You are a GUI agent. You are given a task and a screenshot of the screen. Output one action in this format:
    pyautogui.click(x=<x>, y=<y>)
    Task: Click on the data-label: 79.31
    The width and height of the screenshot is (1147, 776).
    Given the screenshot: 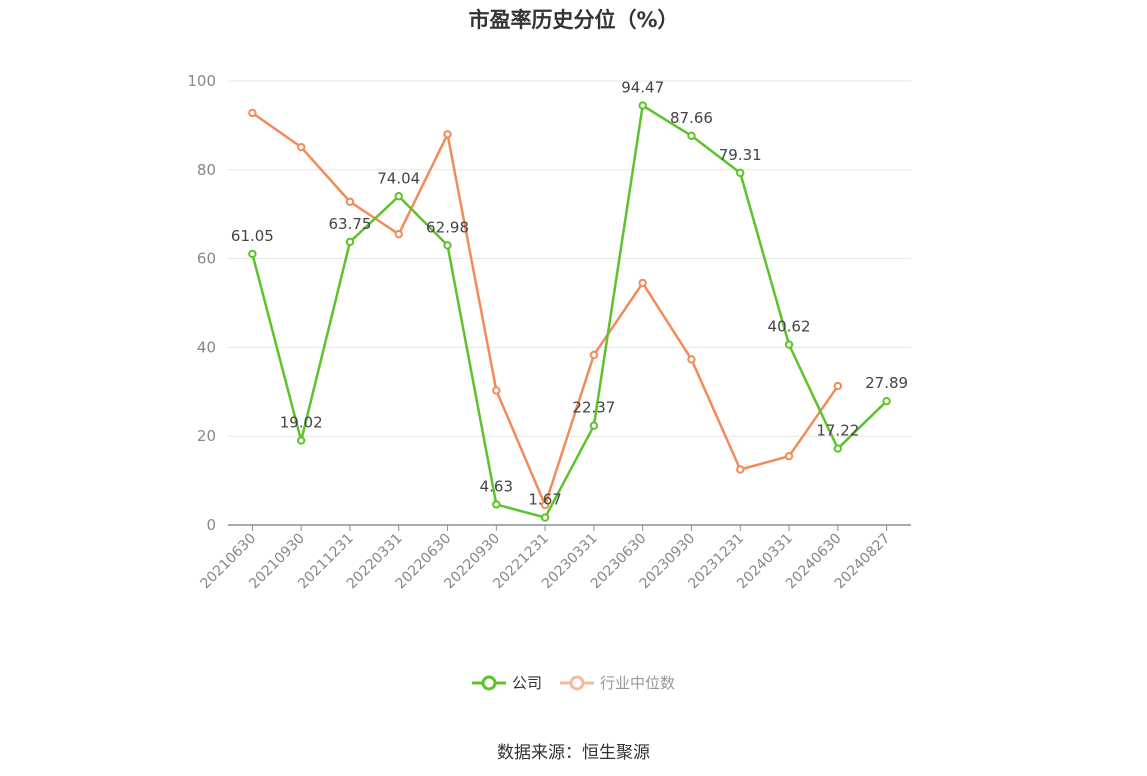 What is the action you would take?
    pyautogui.click(x=740, y=155)
    